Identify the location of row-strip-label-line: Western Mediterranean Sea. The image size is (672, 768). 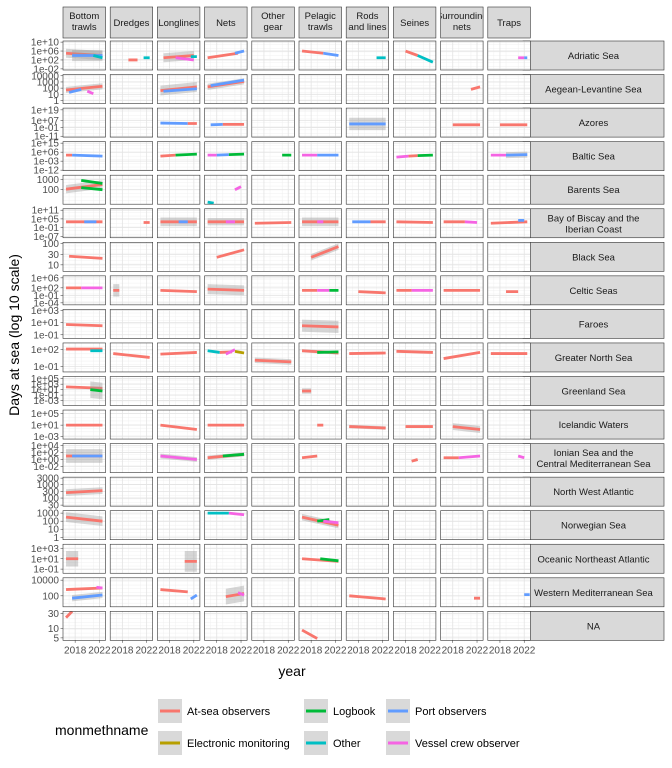
(593, 593).